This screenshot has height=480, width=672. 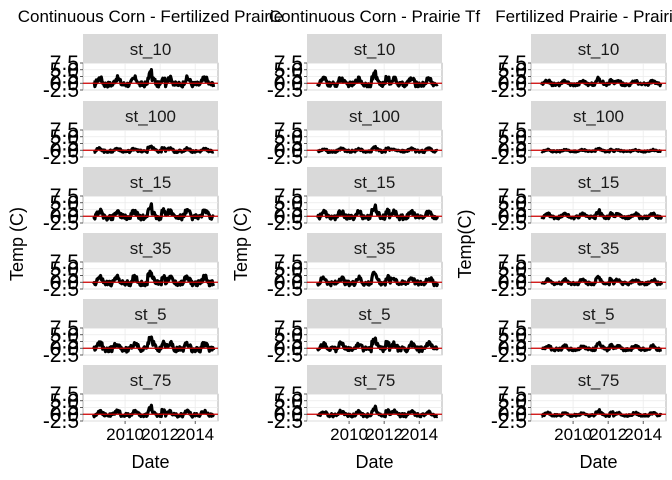 What do you see at coordinates (150, 462) in the screenshot?
I see `x-axis-label: Date` at bounding box center [150, 462].